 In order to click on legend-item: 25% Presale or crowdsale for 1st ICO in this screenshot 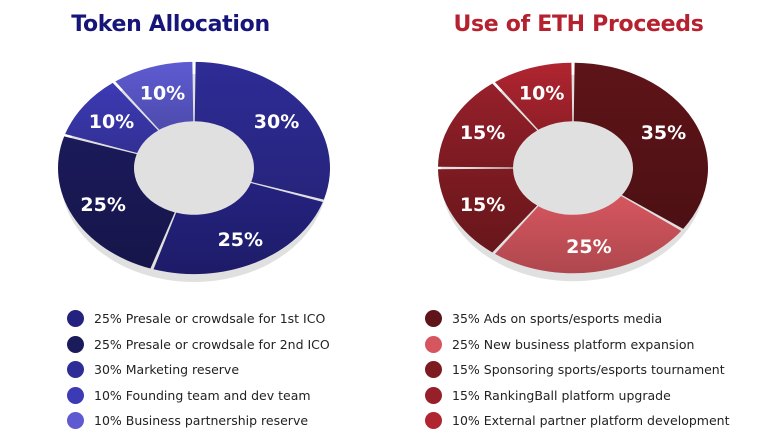, I will do `click(198, 319)`.